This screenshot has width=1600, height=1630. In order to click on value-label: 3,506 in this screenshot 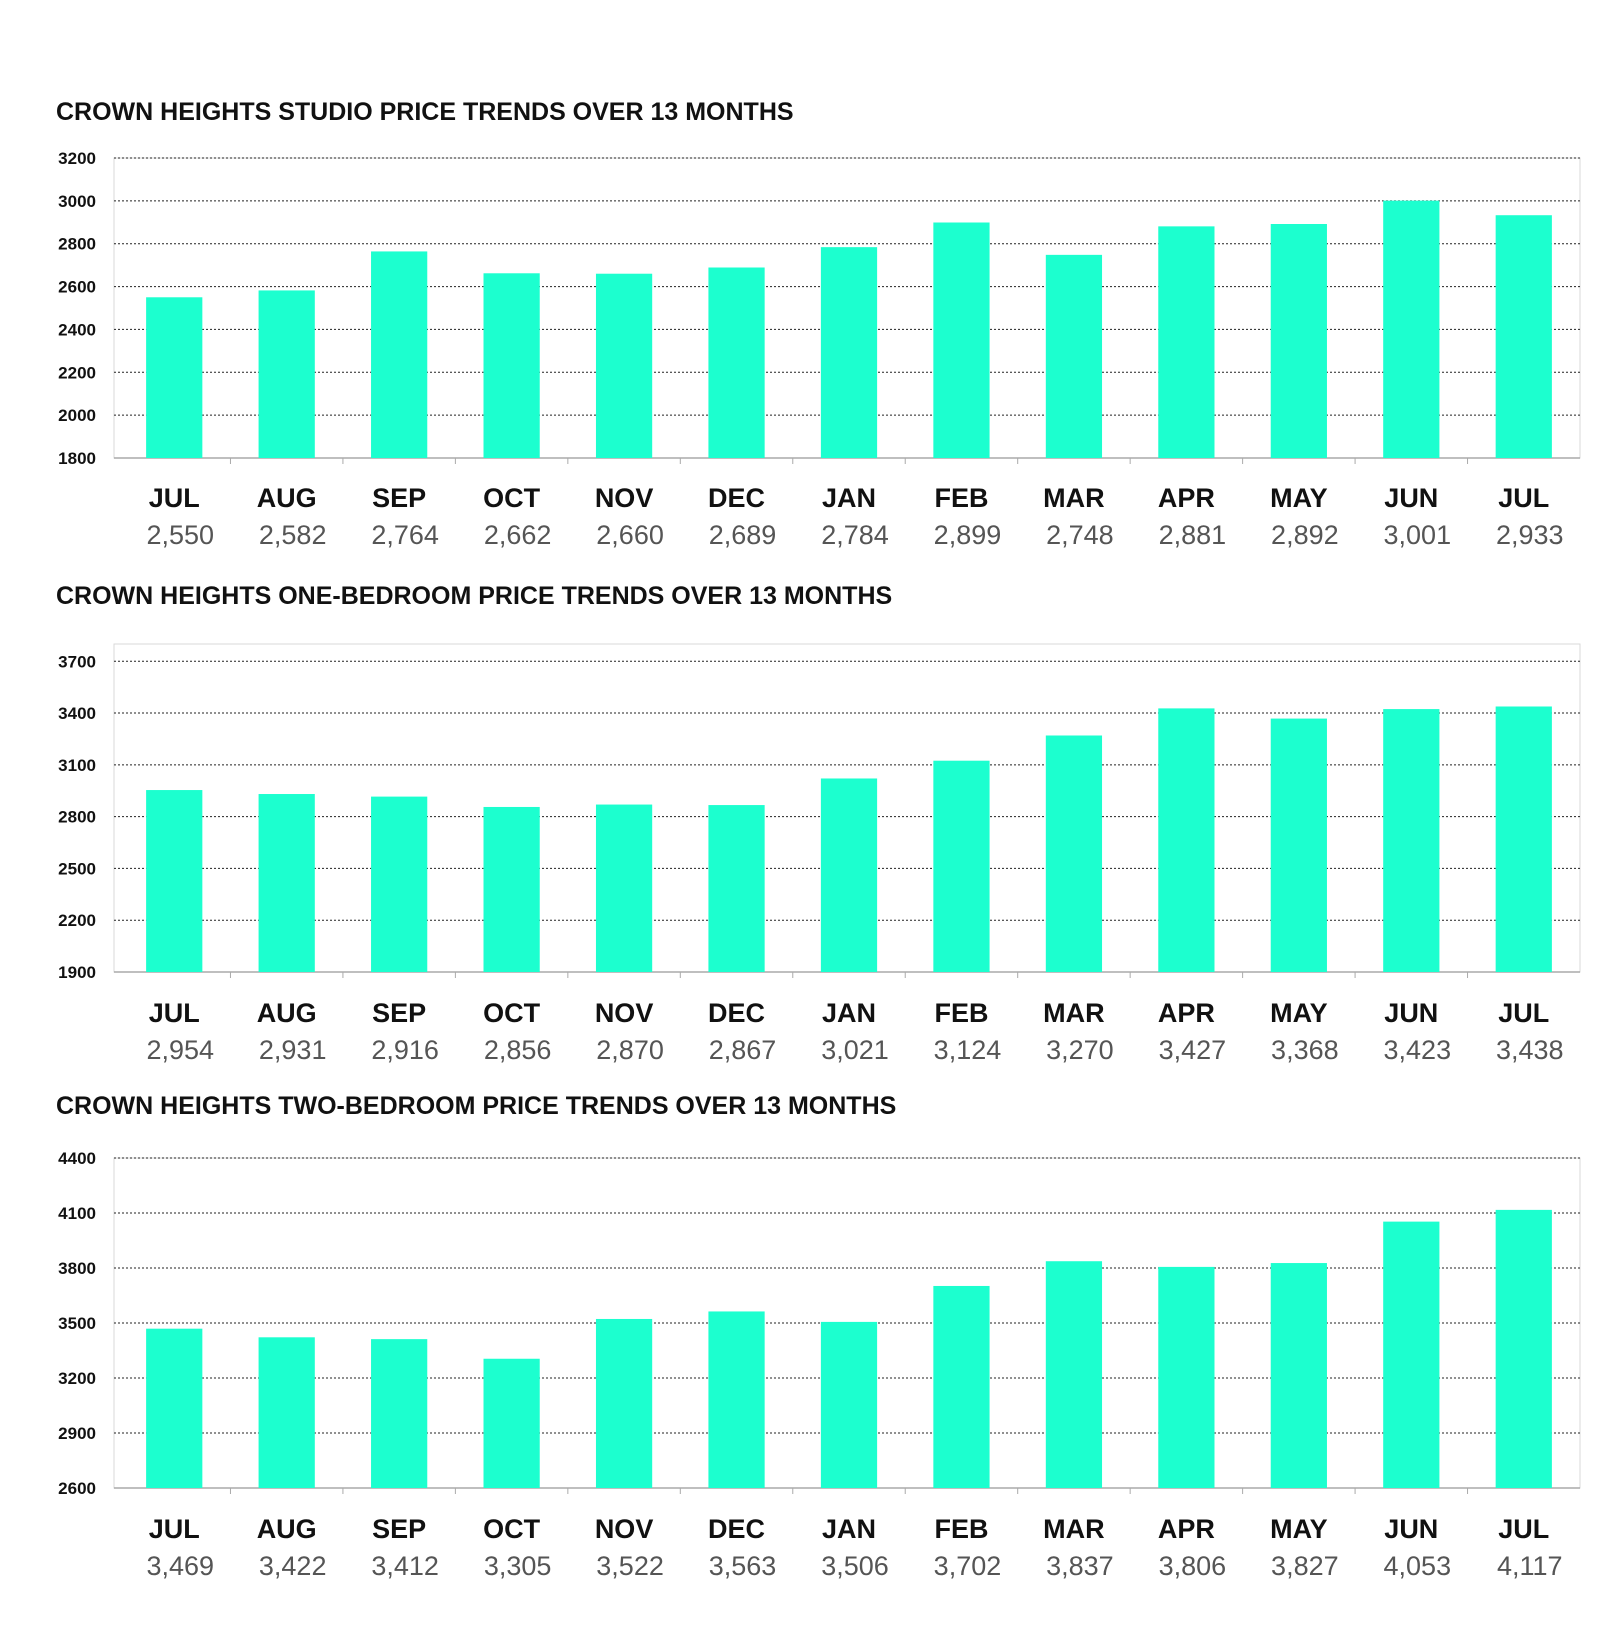, I will do `click(855, 1566)`.